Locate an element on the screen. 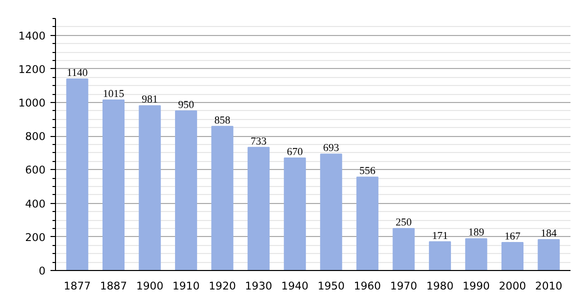 This screenshot has height=300, width=580. x-tick-label: 1980 is located at coordinates (440, 286).